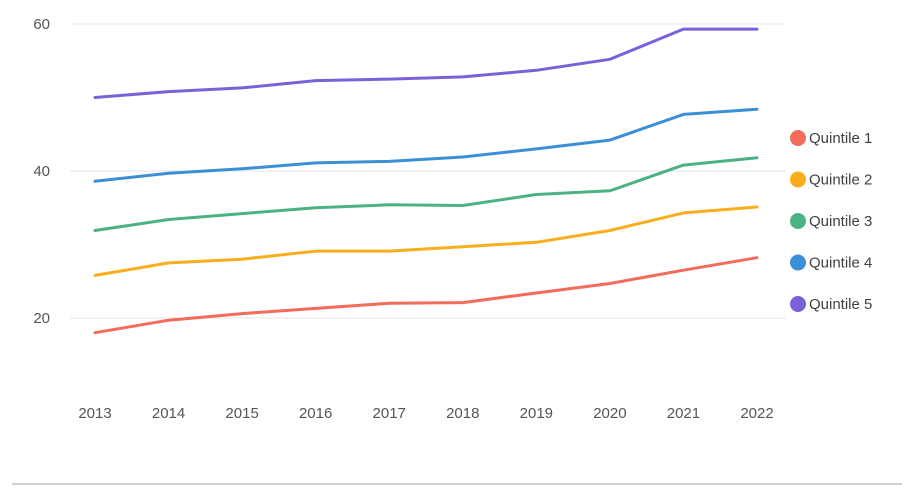 Image resolution: width=904 pixels, height=490 pixels. Describe the element at coordinates (168, 413) in the screenshot. I see `x-tick-label: 2014` at that location.